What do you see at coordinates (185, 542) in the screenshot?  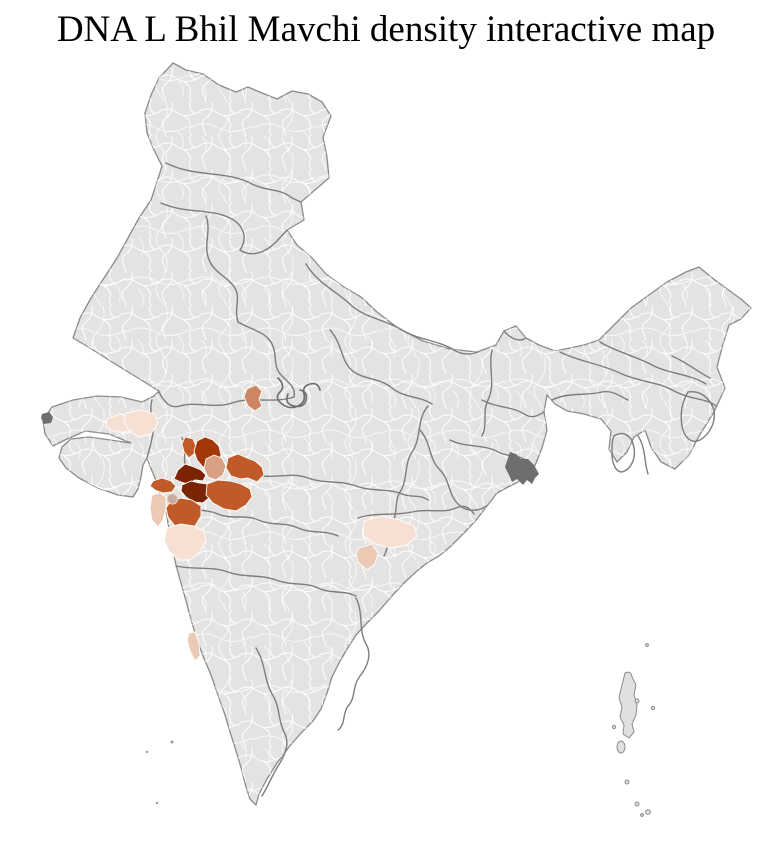 I see `district-low-nashik` at bounding box center [185, 542].